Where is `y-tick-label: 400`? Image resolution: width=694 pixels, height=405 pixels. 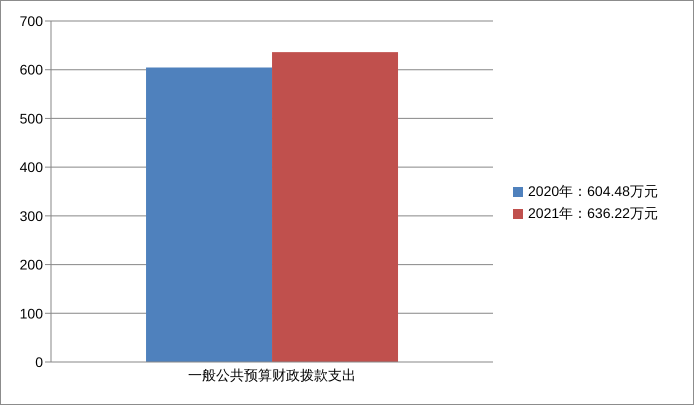
y-tick-label: 400 is located at coordinates (32, 167).